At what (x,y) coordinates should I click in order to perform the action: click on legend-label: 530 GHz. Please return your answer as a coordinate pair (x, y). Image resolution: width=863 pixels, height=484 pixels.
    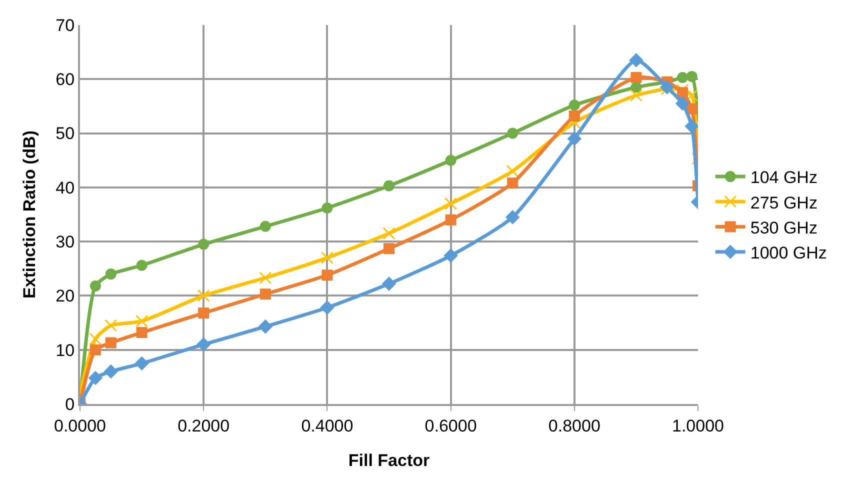
    Looking at the image, I should click on (784, 228).